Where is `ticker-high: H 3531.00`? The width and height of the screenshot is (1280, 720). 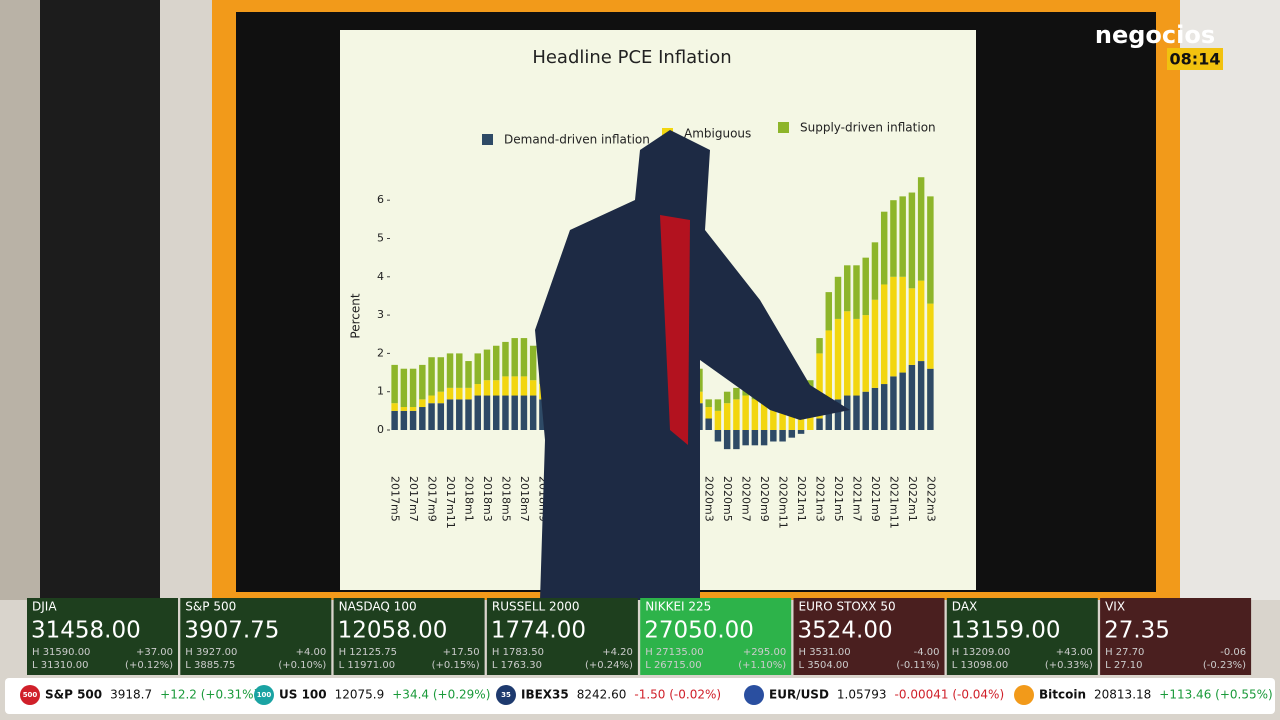 ticker-high: H 3531.00 is located at coordinates (825, 652).